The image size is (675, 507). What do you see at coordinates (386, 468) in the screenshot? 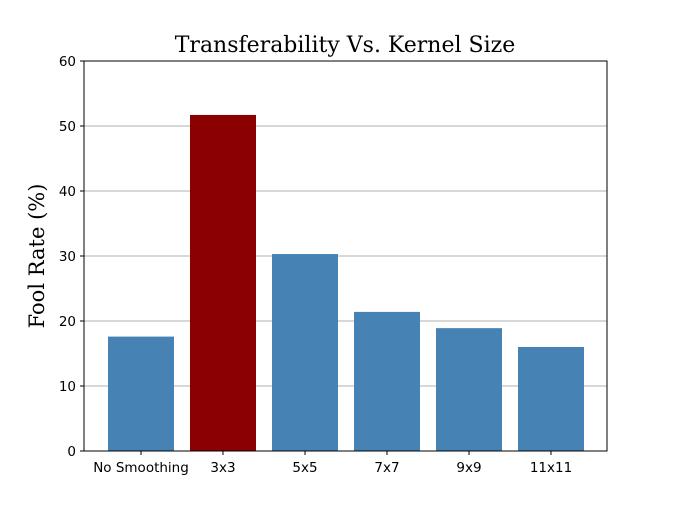
I see `x-tick-label: 7x7` at bounding box center [386, 468].